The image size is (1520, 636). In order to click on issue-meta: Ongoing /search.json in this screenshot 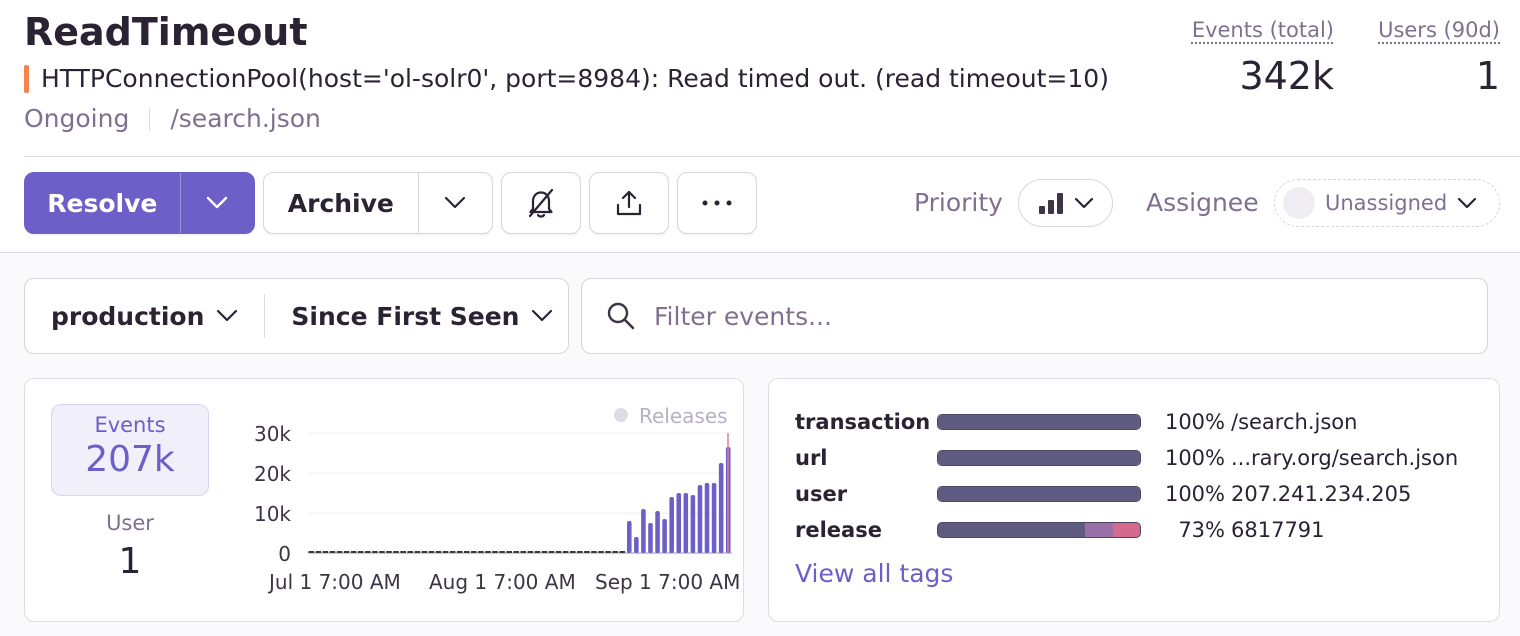, I will do `click(172, 118)`.